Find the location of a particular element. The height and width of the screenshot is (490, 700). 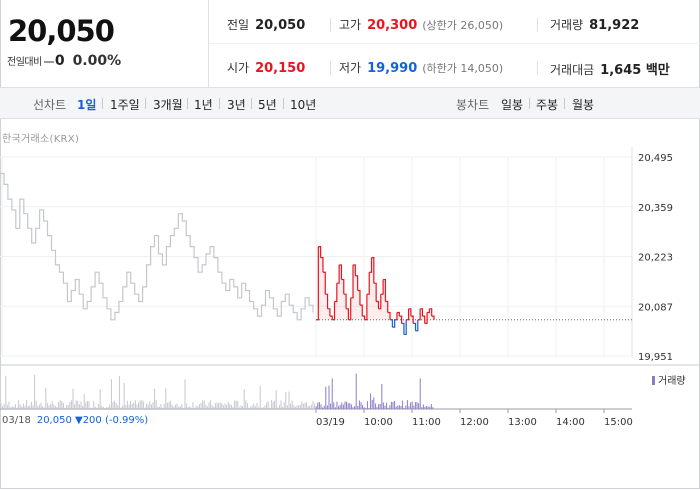

period-5y: 5년 is located at coordinates (267, 105).